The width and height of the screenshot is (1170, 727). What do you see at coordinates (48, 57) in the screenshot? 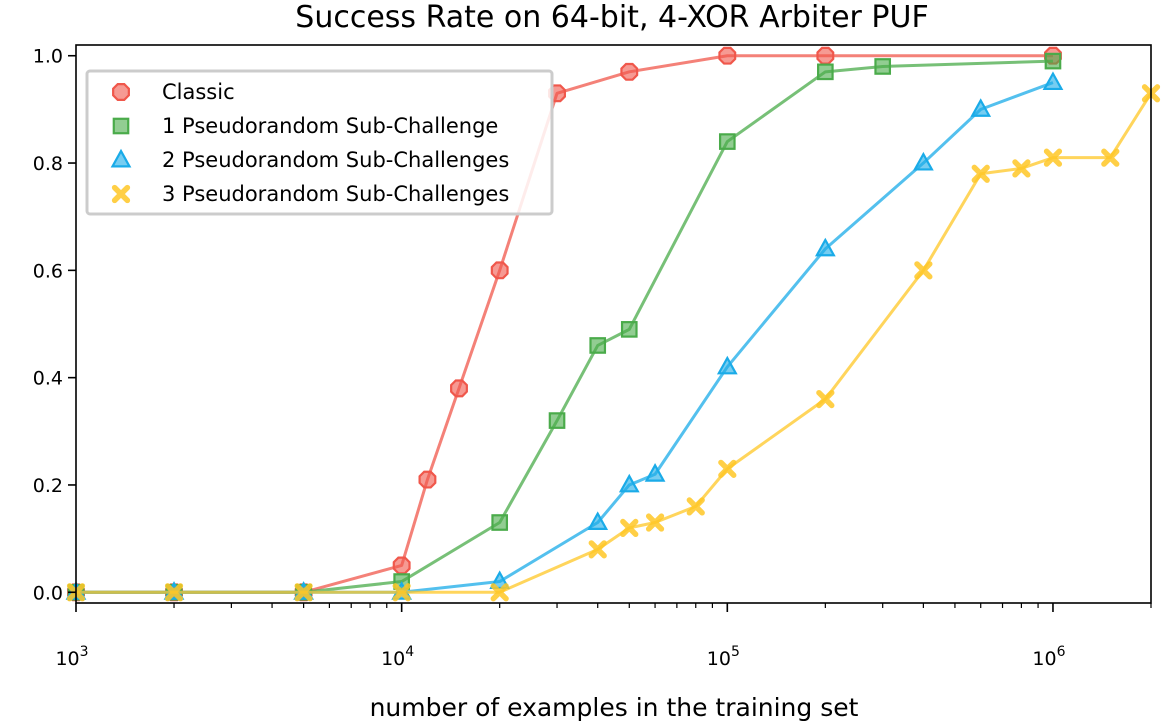
I see `y-tick-label: 1.0` at bounding box center [48, 57].